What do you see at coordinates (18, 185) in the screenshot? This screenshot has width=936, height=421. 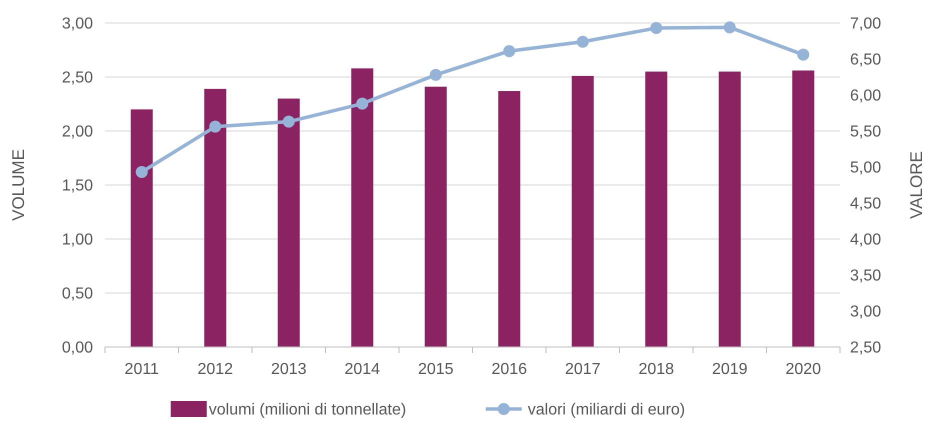 I see `y-axis-title: VOLUME` at bounding box center [18, 185].